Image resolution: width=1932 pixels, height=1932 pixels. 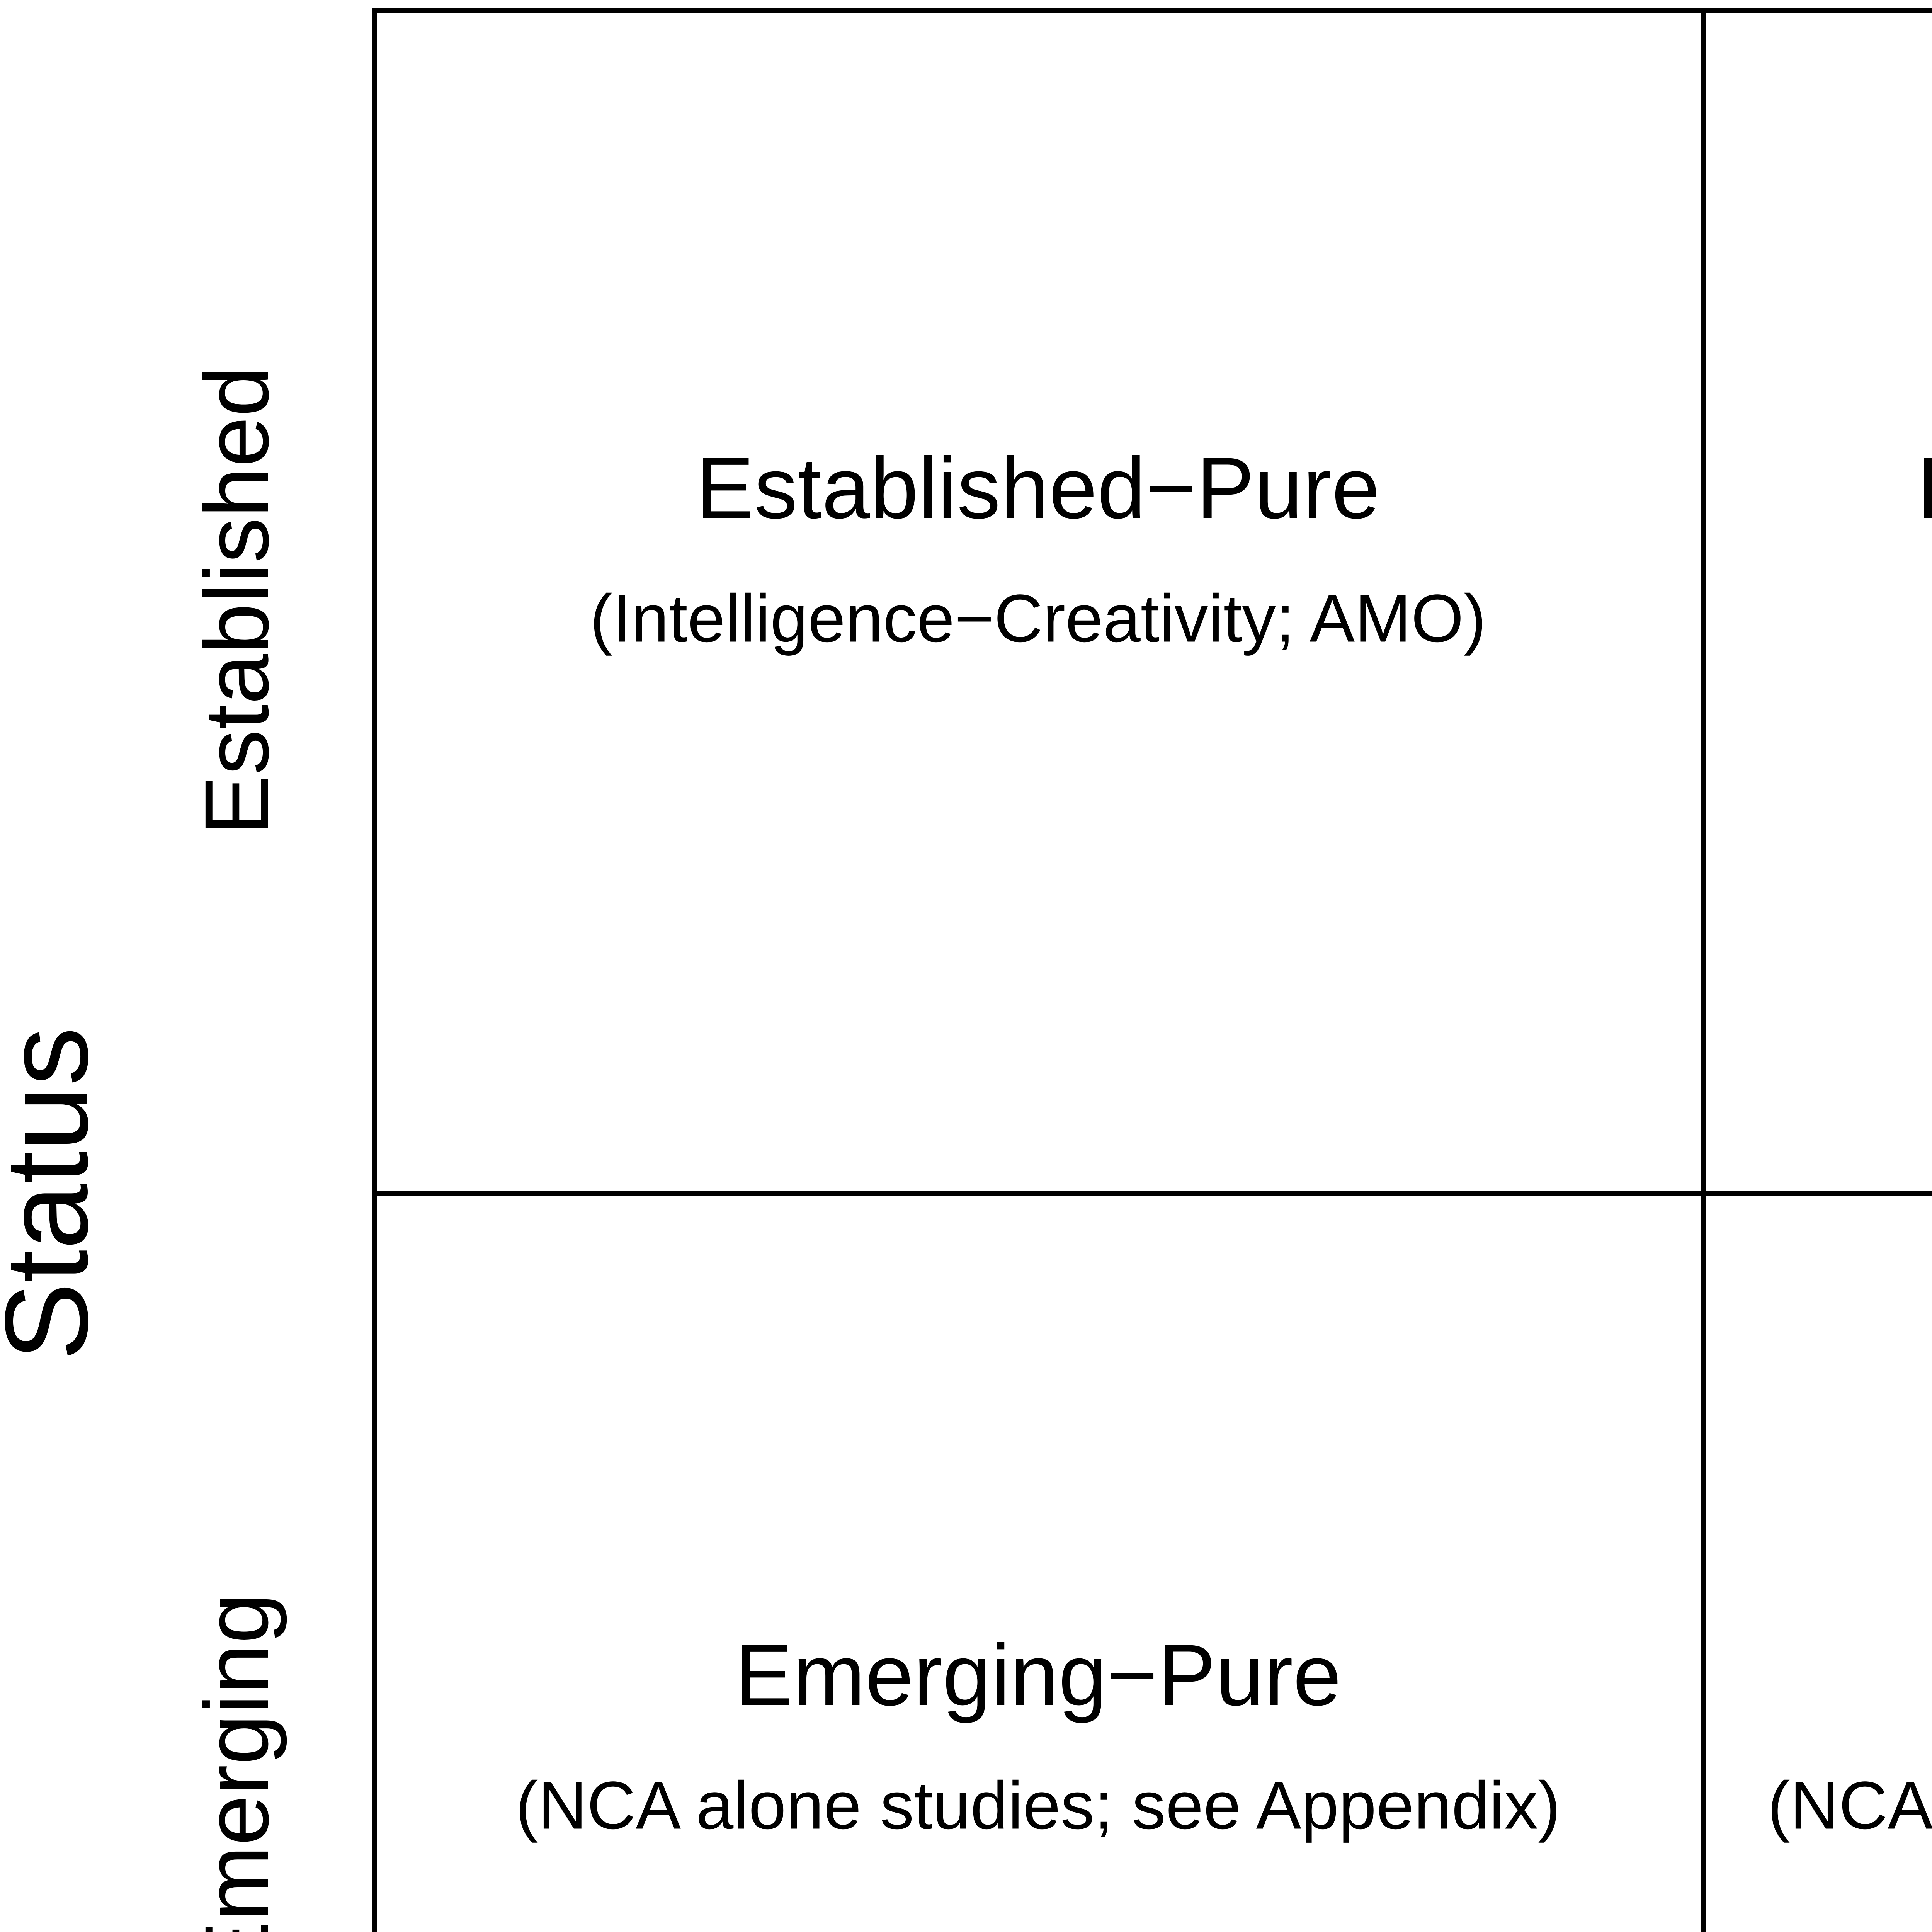 What do you see at coordinates (1038, 1806) in the screenshot?
I see `quadrant-subtitle: (NCA alone studies; see Appendix)` at bounding box center [1038, 1806].